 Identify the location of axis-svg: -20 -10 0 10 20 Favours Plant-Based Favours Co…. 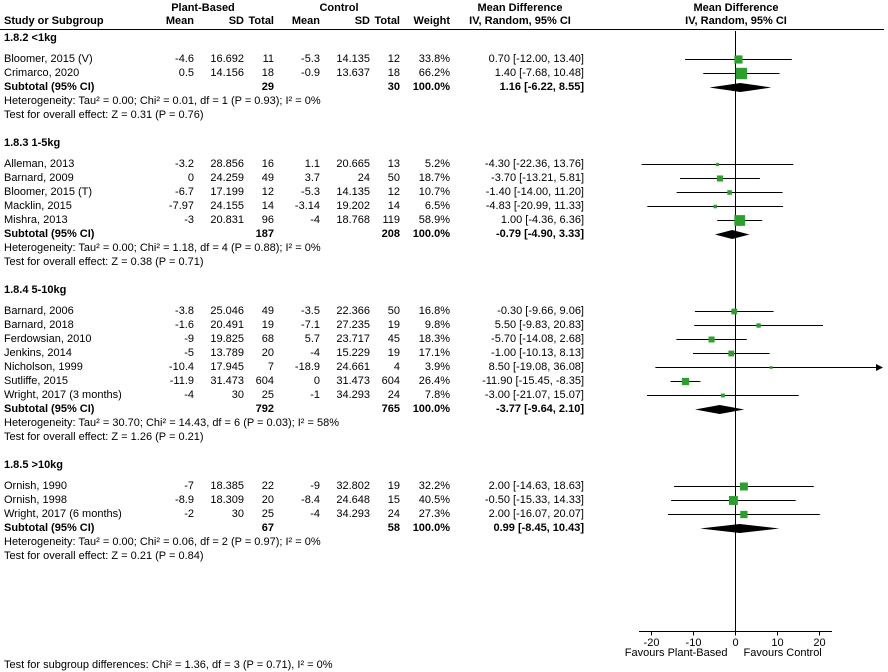
(729, 640).